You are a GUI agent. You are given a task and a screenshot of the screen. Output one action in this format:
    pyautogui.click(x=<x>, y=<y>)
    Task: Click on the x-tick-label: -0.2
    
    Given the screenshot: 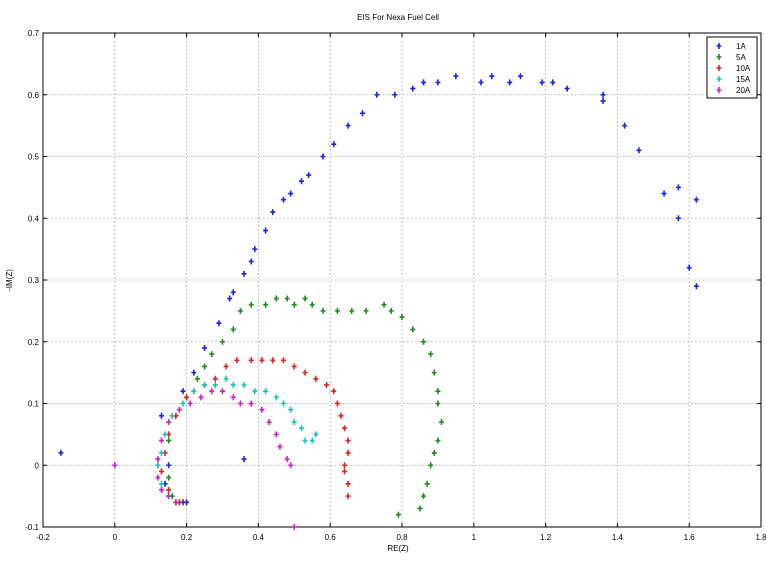 What is the action you would take?
    pyautogui.click(x=43, y=537)
    